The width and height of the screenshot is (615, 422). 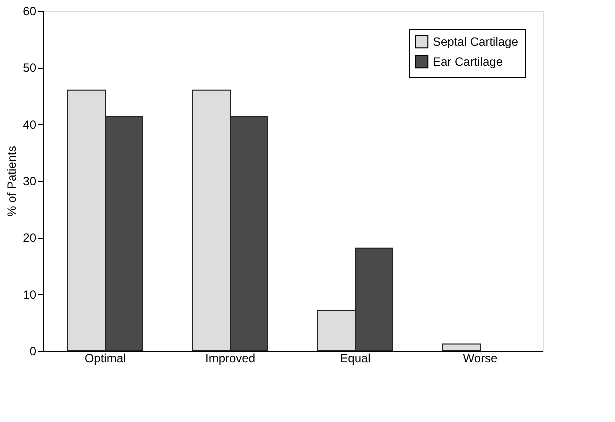 I want to click on x-tick-label: Equal, so click(x=355, y=359).